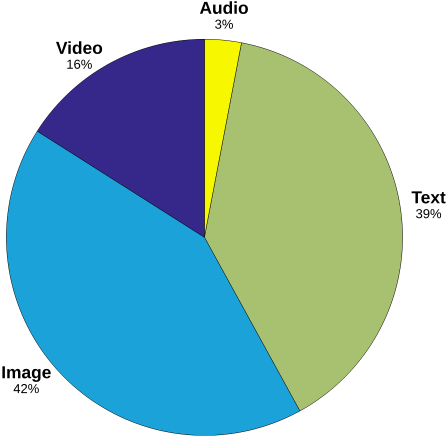  Describe the element at coordinates (26, 374) in the screenshot. I see `slice-label: Image` at that location.